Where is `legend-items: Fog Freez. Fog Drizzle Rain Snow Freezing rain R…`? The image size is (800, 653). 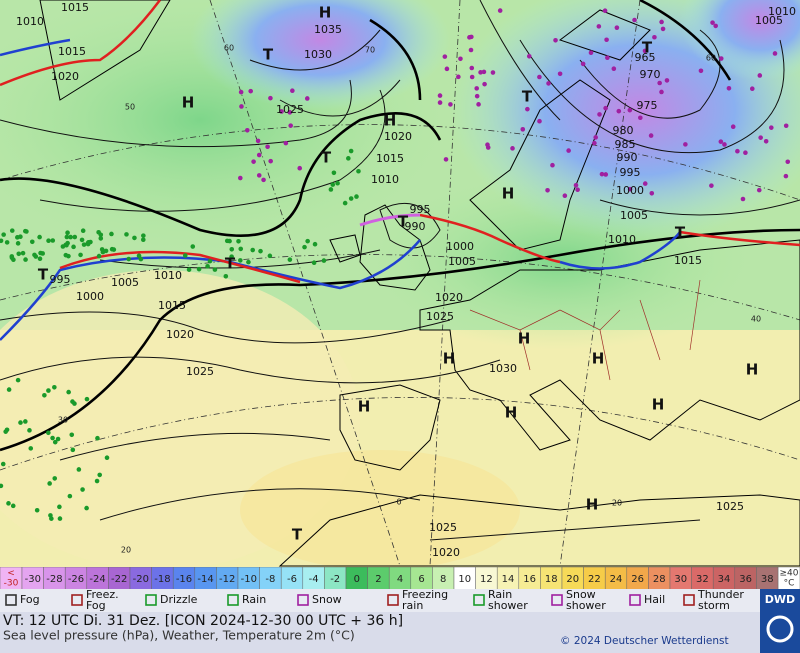 legend-items: Fog Freez. Fog Drizzle Rain Snow Freezing rain R… is located at coordinates (374, 600).